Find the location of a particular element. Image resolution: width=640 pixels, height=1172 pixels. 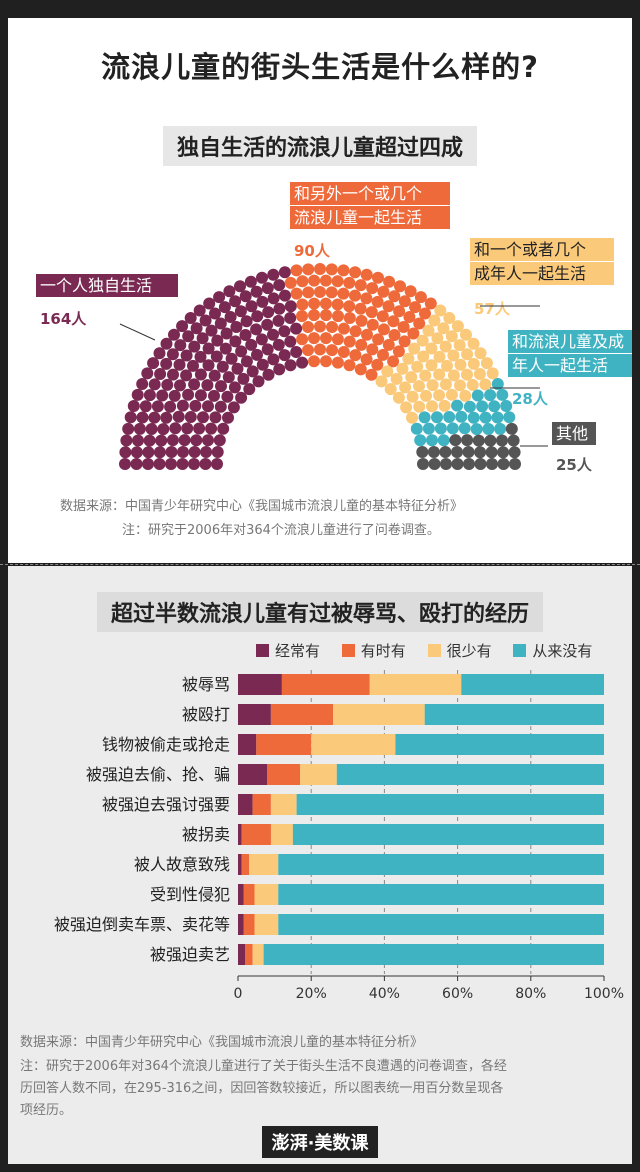

legend-item-rarely: 很少有 is located at coordinates (459, 650).